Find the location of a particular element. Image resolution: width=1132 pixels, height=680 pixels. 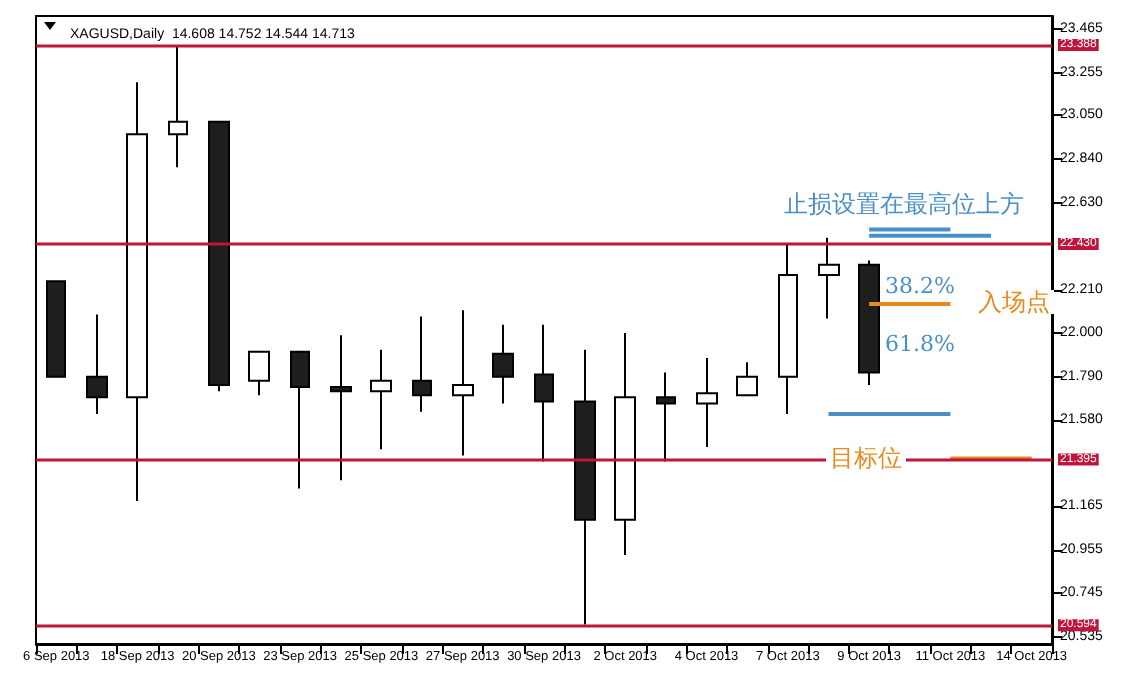

annotation: 目标位 is located at coordinates (866, 458).